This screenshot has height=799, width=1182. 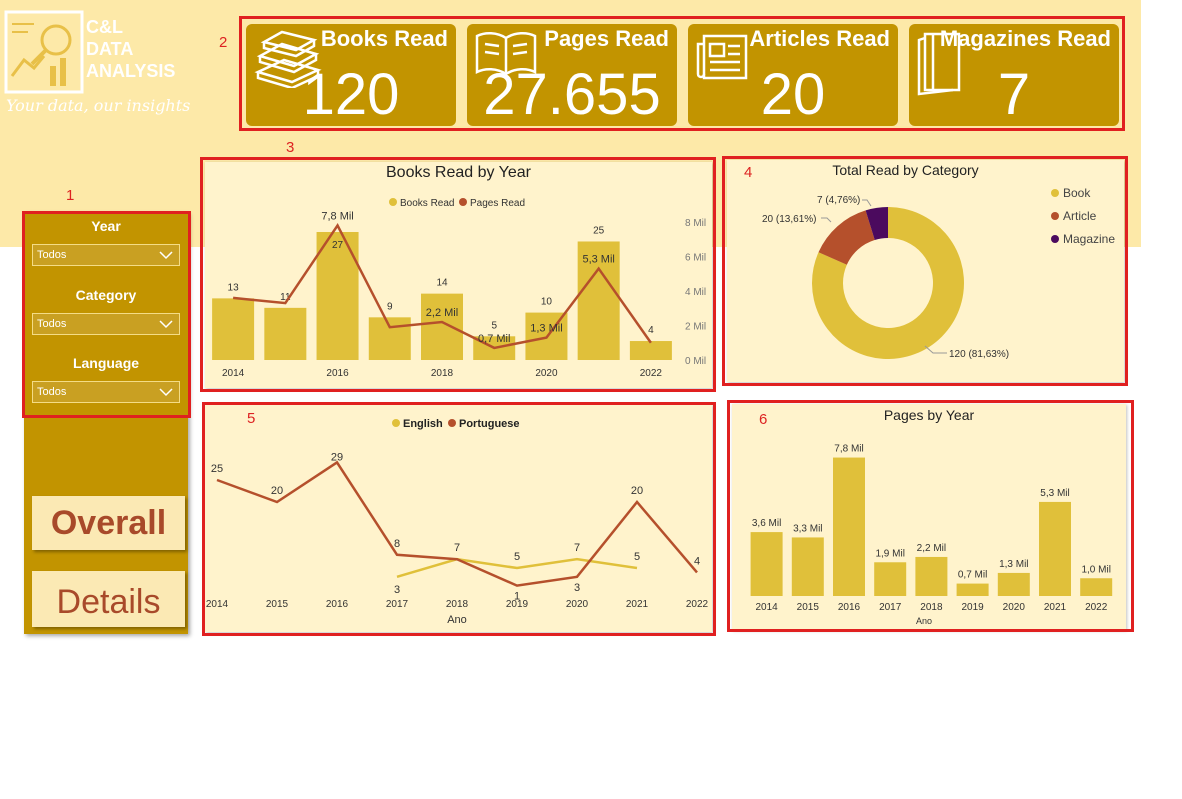 What do you see at coordinates (517, 557) in the screenshot?
I see `data-label: 5` at bounding box center [517, 557].